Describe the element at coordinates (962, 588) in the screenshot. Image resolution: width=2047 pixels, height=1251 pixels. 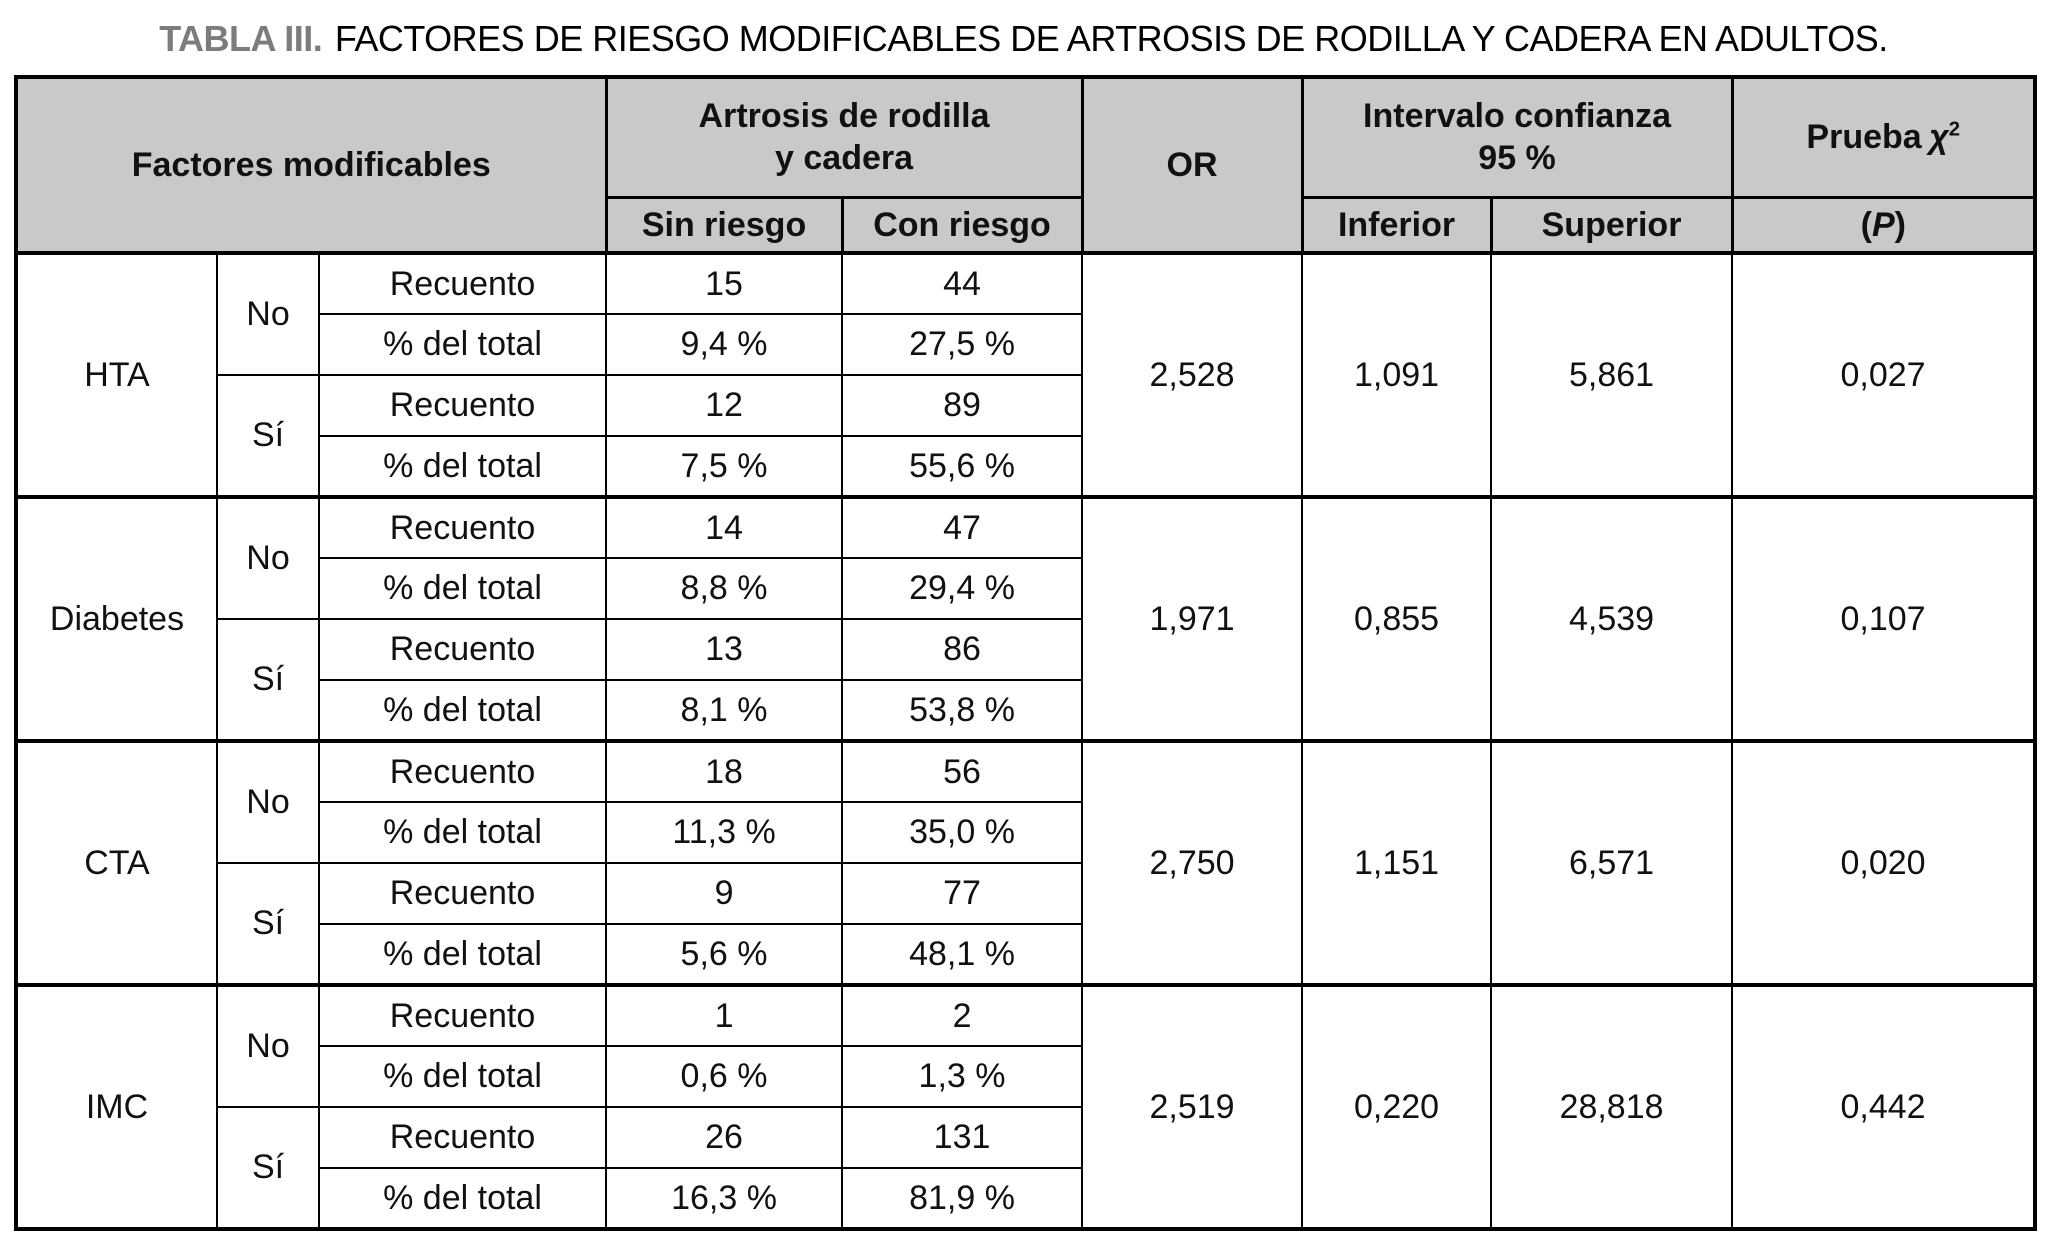
I see `value-cell: 29,4 %` at that location.